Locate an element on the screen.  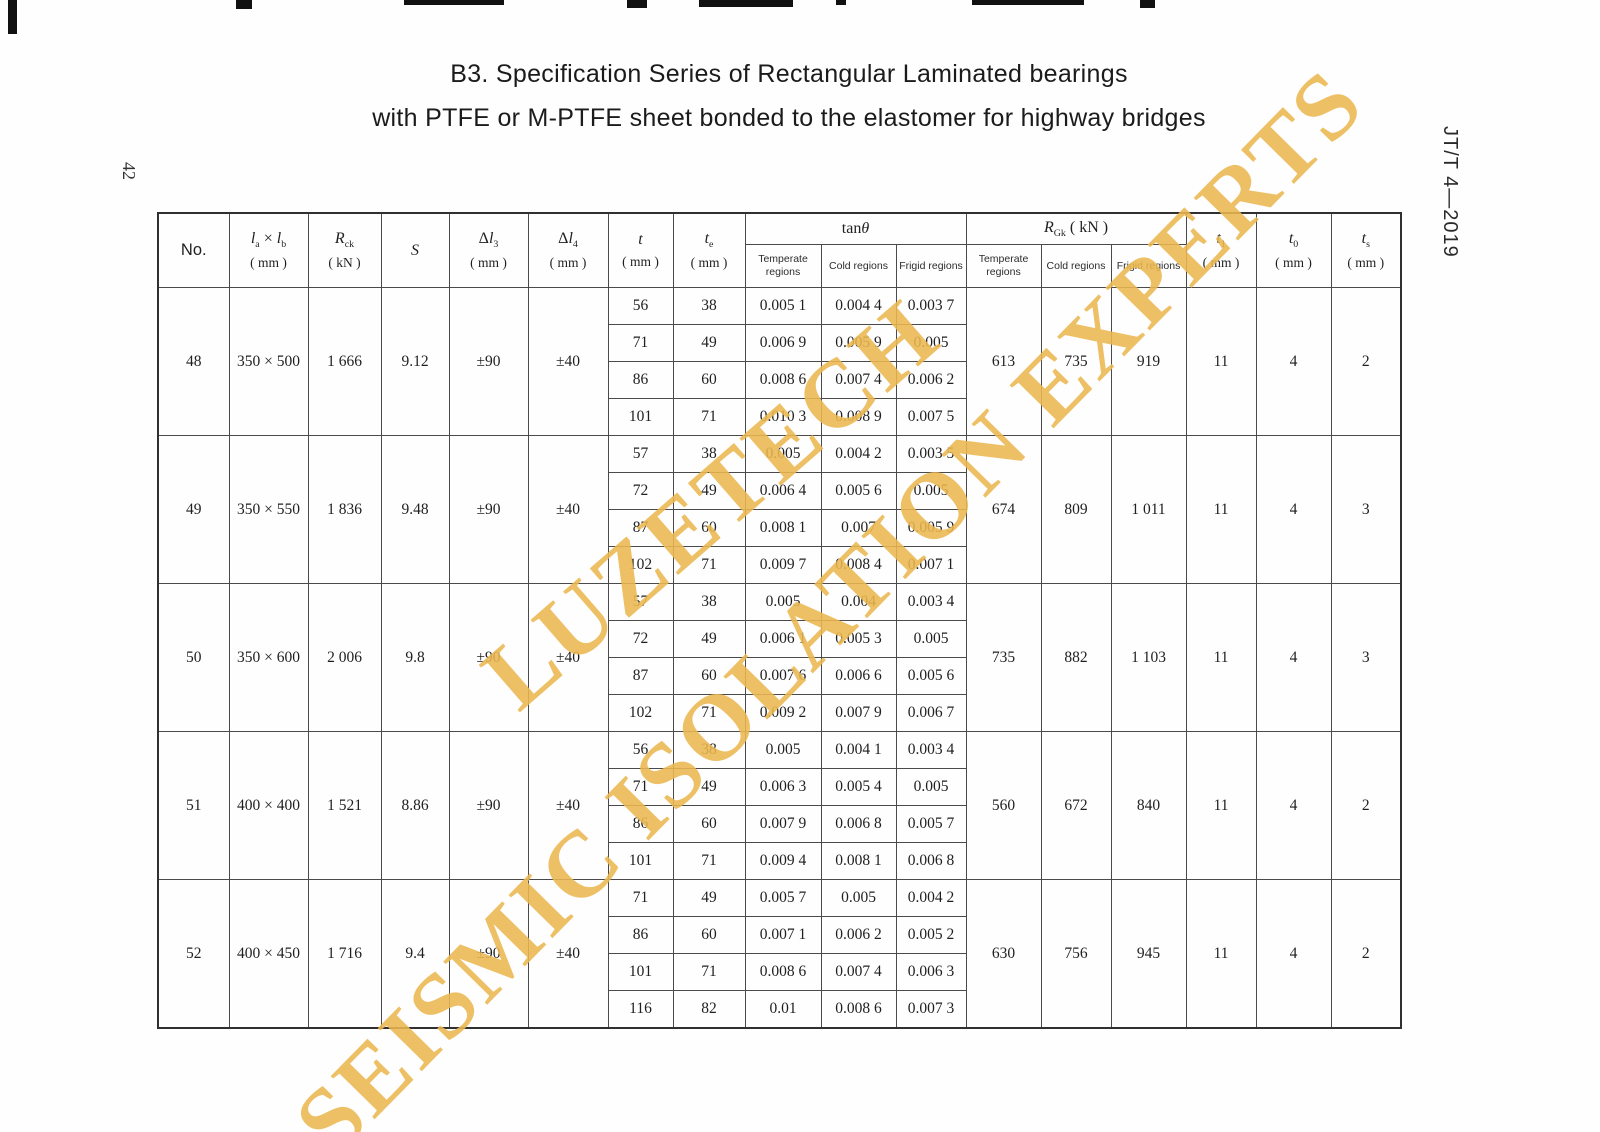
cell-tan-cold: 0.005 4 is located at coordinates (858, 787).